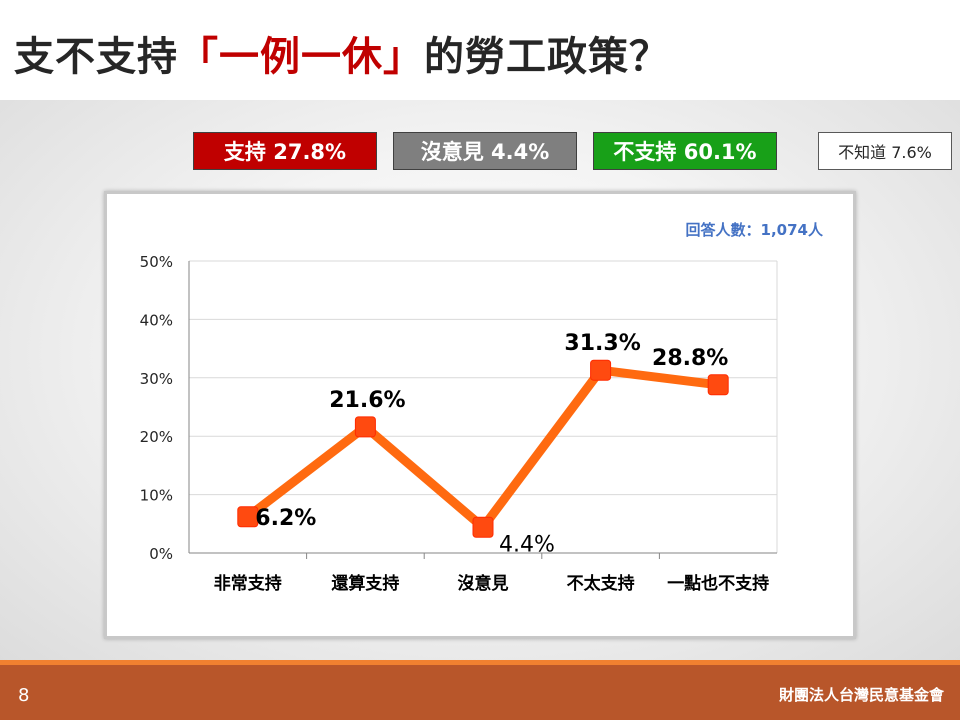  What do you see at coordinates (485, 151) in the screenshot?
I see `summary-neutral-box: 沒意見 4.4%` at bounding box center [485, 151].